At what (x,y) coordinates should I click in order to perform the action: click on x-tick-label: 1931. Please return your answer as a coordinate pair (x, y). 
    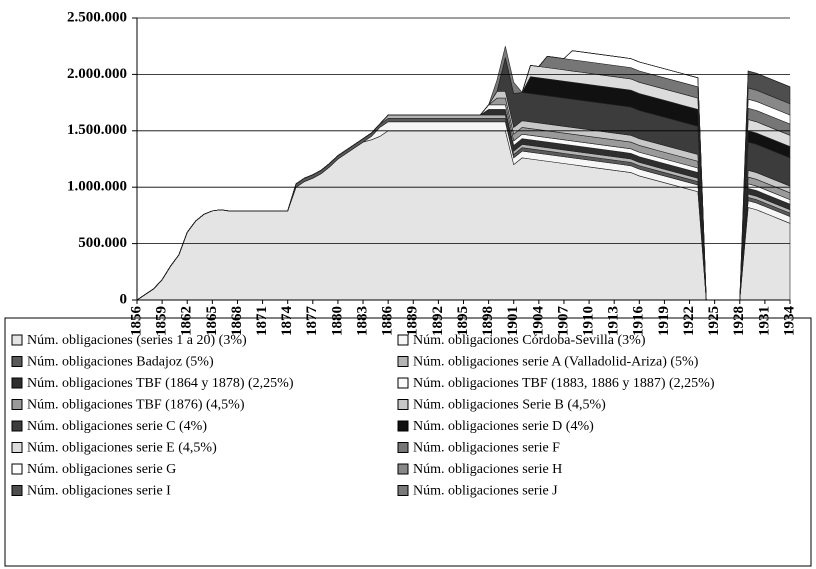
    Looking at the image, I should click on (764, 321).